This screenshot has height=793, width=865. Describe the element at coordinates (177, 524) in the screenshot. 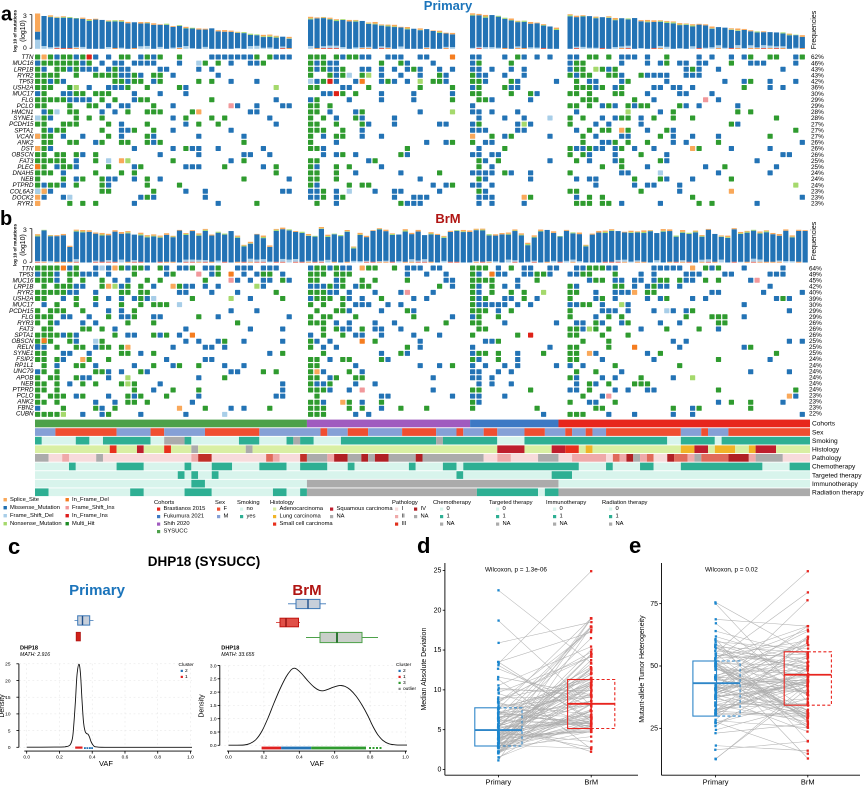

I see `svg-text: Shih 2020` at that location.